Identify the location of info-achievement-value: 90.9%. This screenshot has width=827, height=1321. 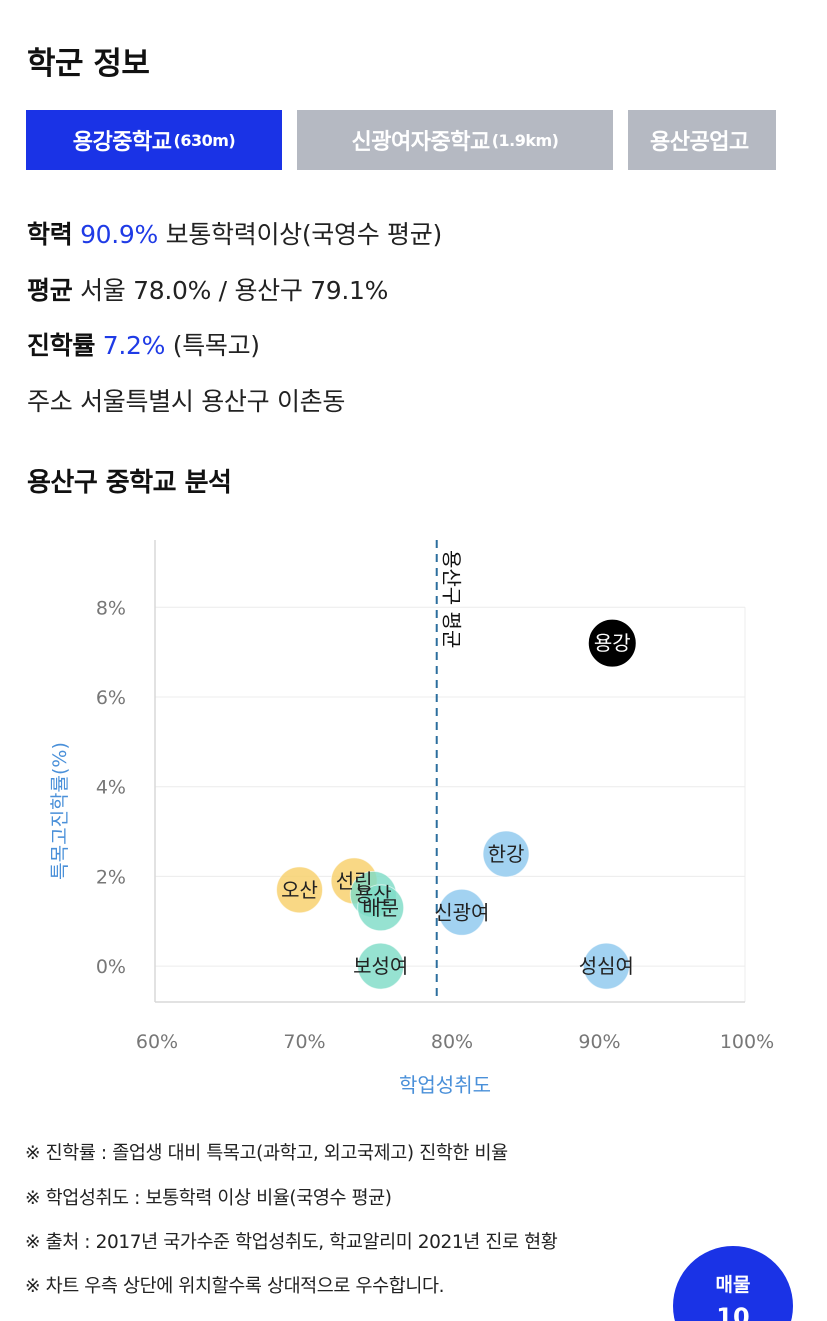
(119, 234).